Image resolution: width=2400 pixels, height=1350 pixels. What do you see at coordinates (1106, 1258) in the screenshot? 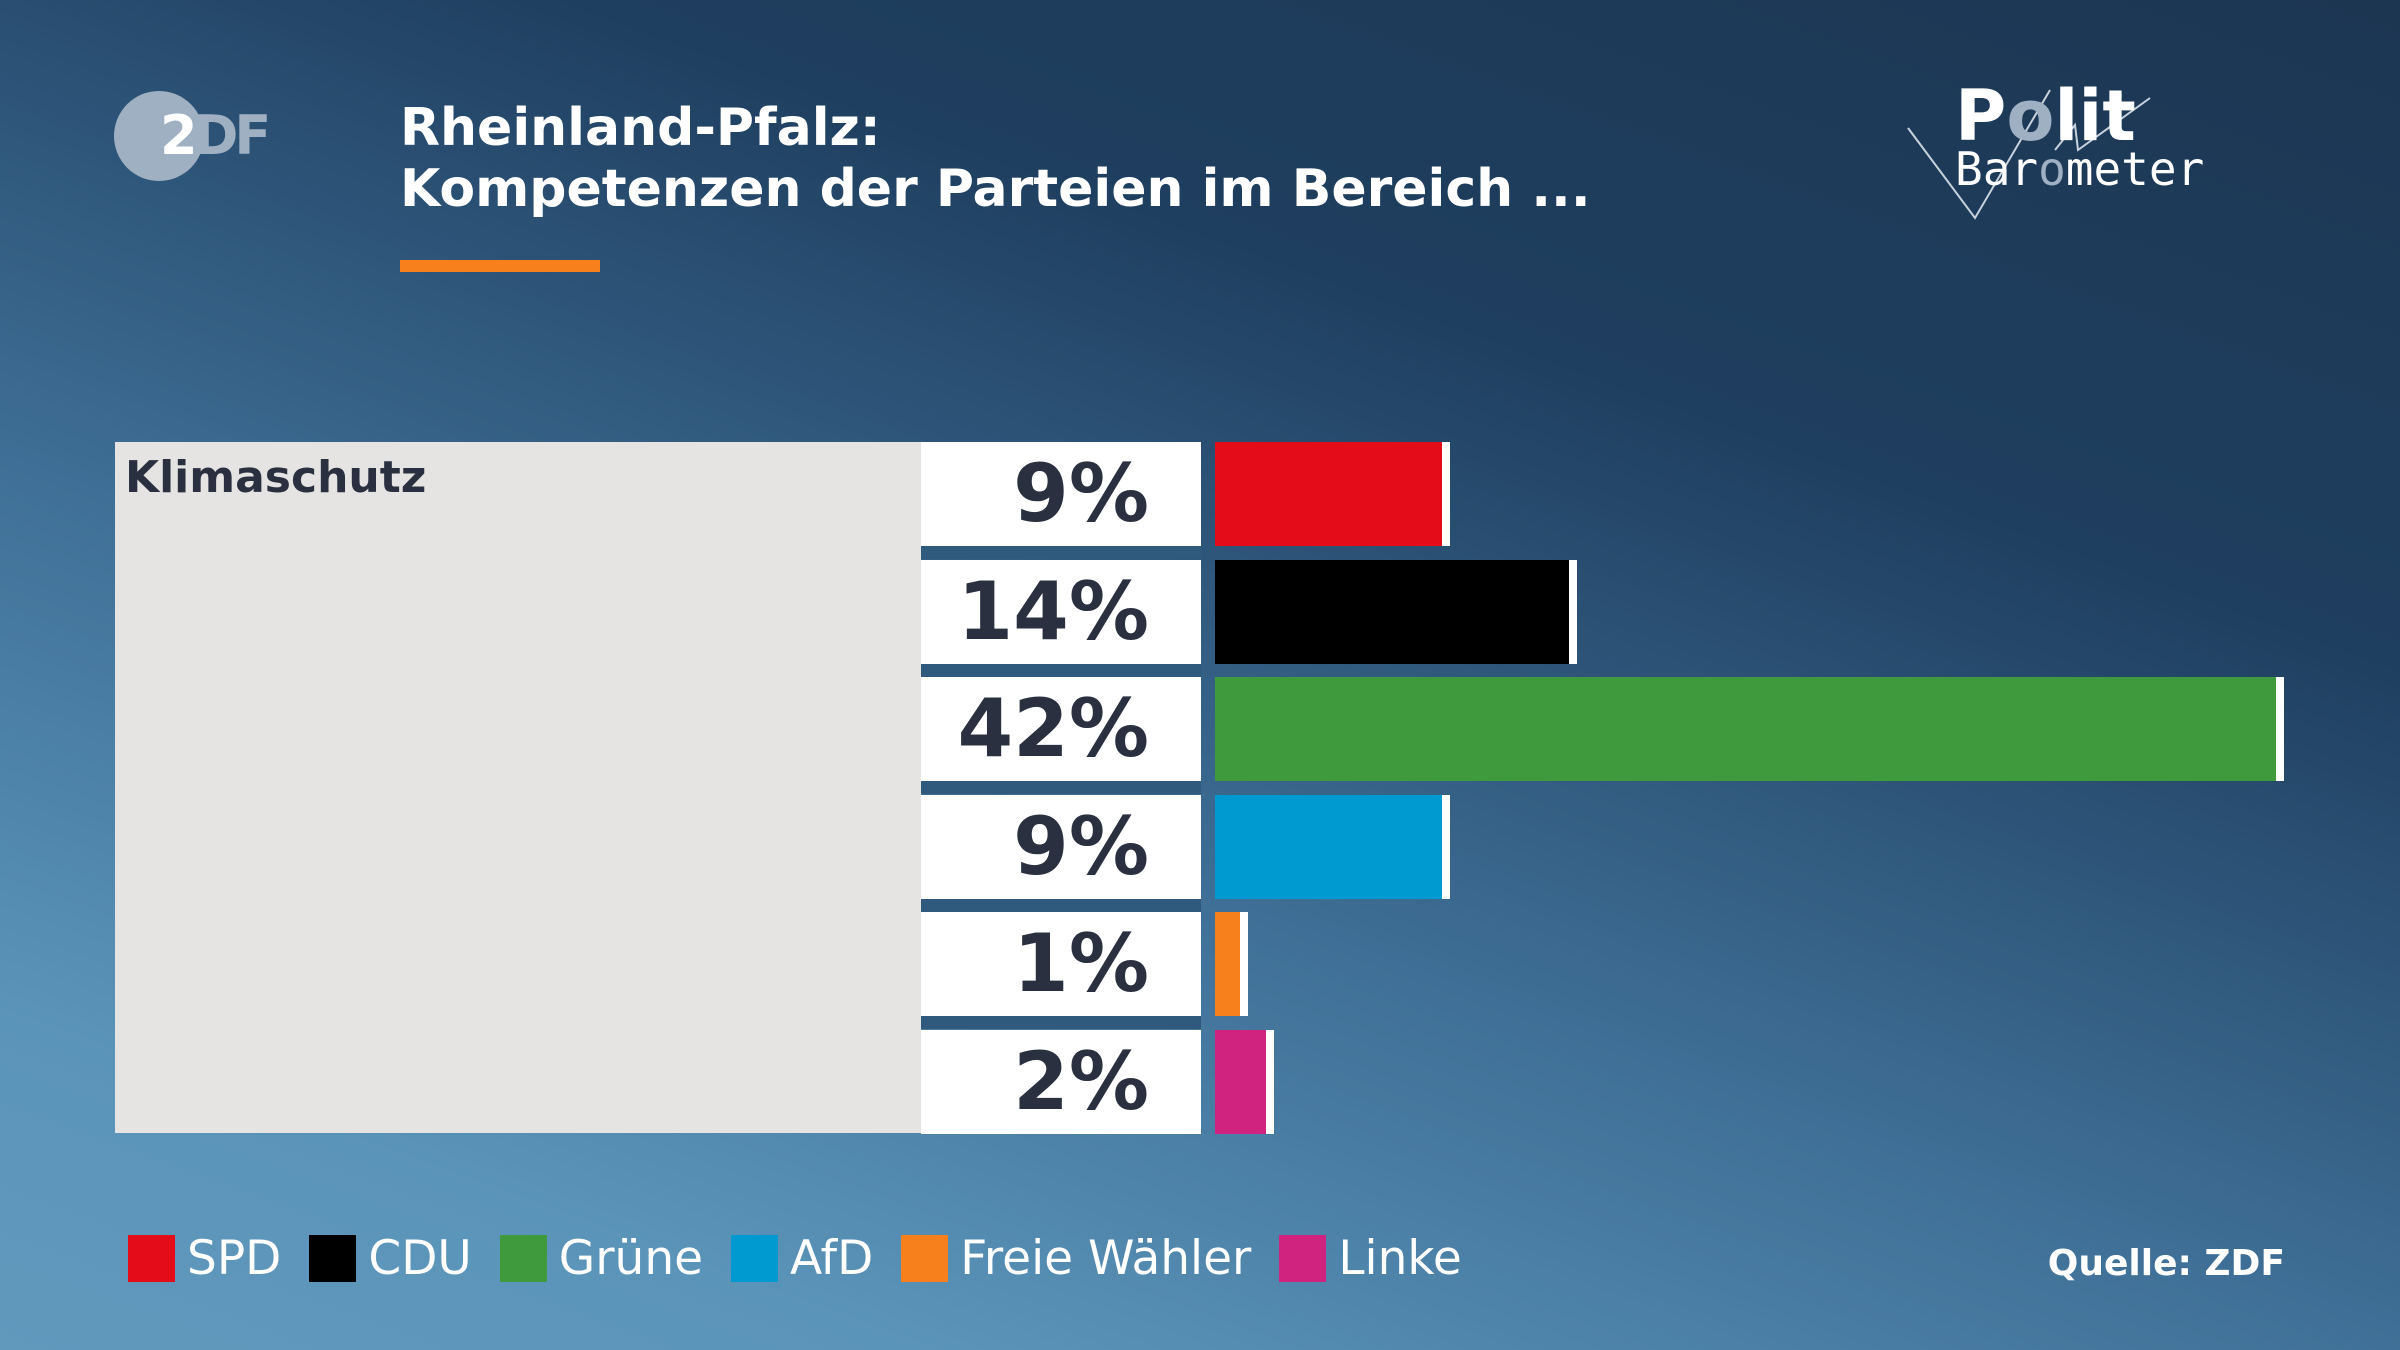
I see `legend-label: Freie Wähler` at bounding box center [1106, 1258].